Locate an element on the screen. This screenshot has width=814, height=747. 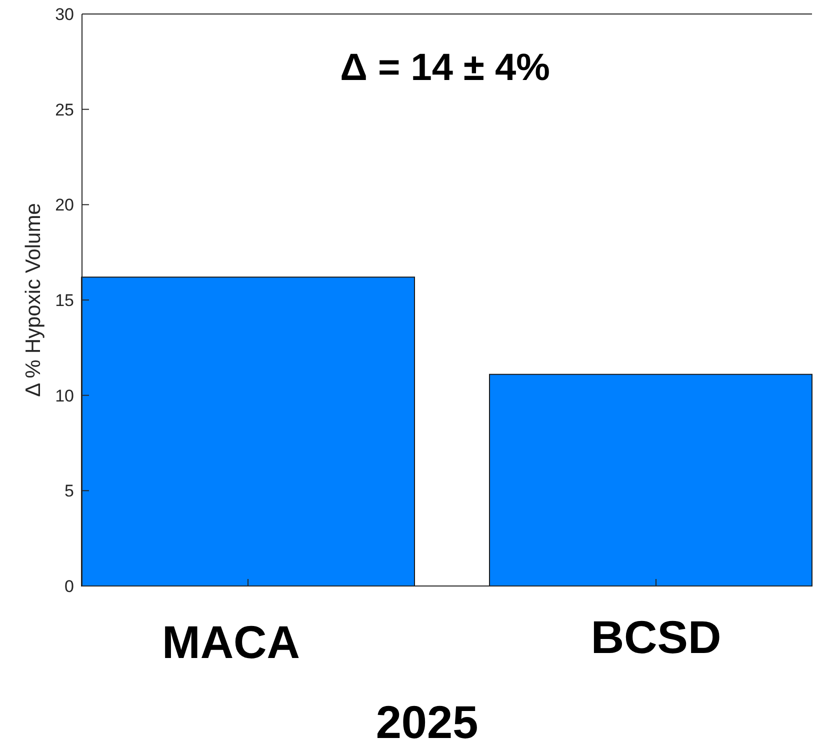
y-tick-label: 20 is located at coordinates (64, 205).